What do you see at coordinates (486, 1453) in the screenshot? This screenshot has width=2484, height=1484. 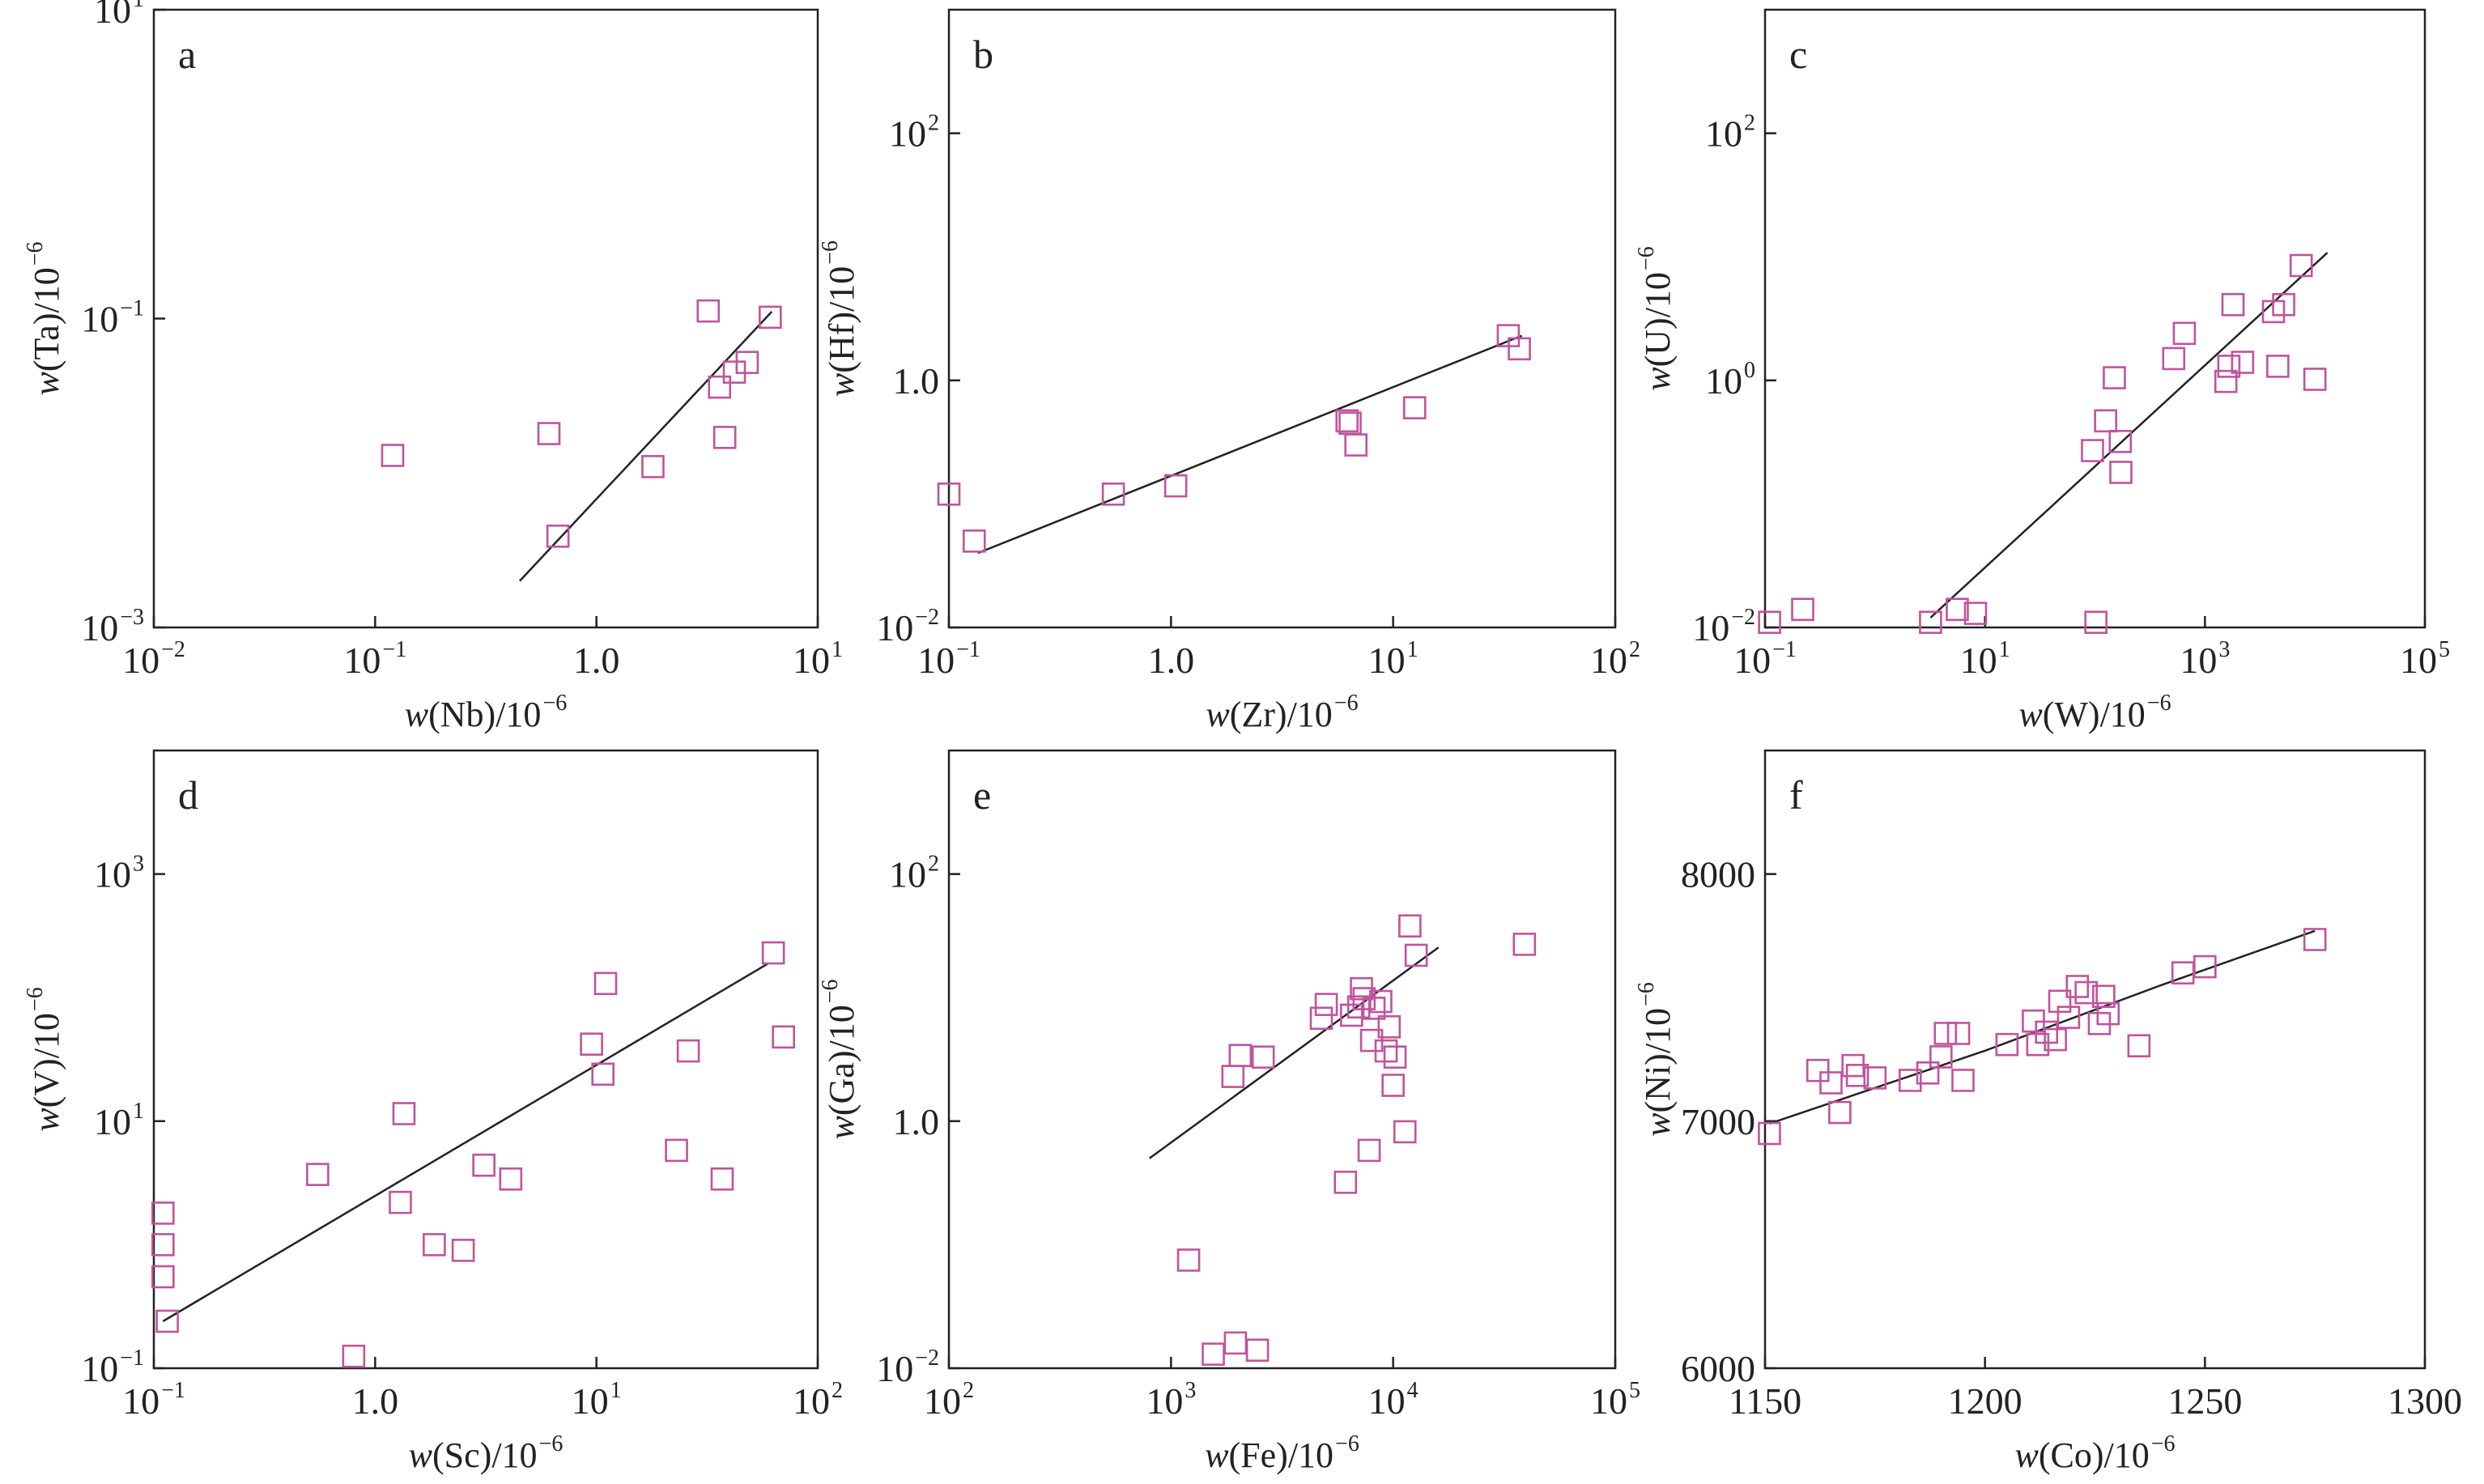 I see `x-axis-label: w(Sc)/10−6` at bounding box center [486, 1453].